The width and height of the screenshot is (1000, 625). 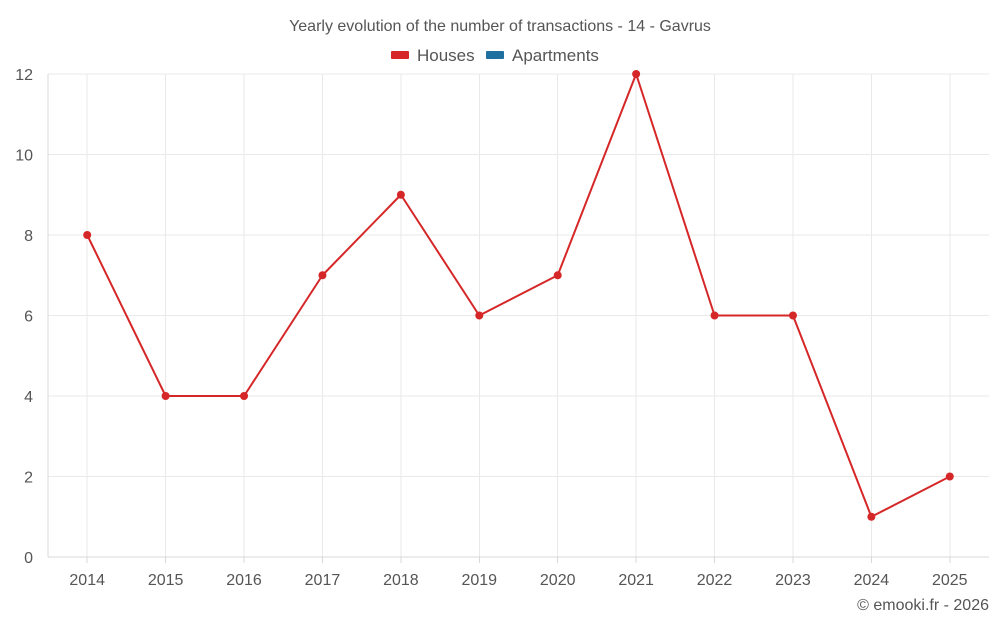 I want to click on y-tick-label: 4, so click(x=28, y=397).